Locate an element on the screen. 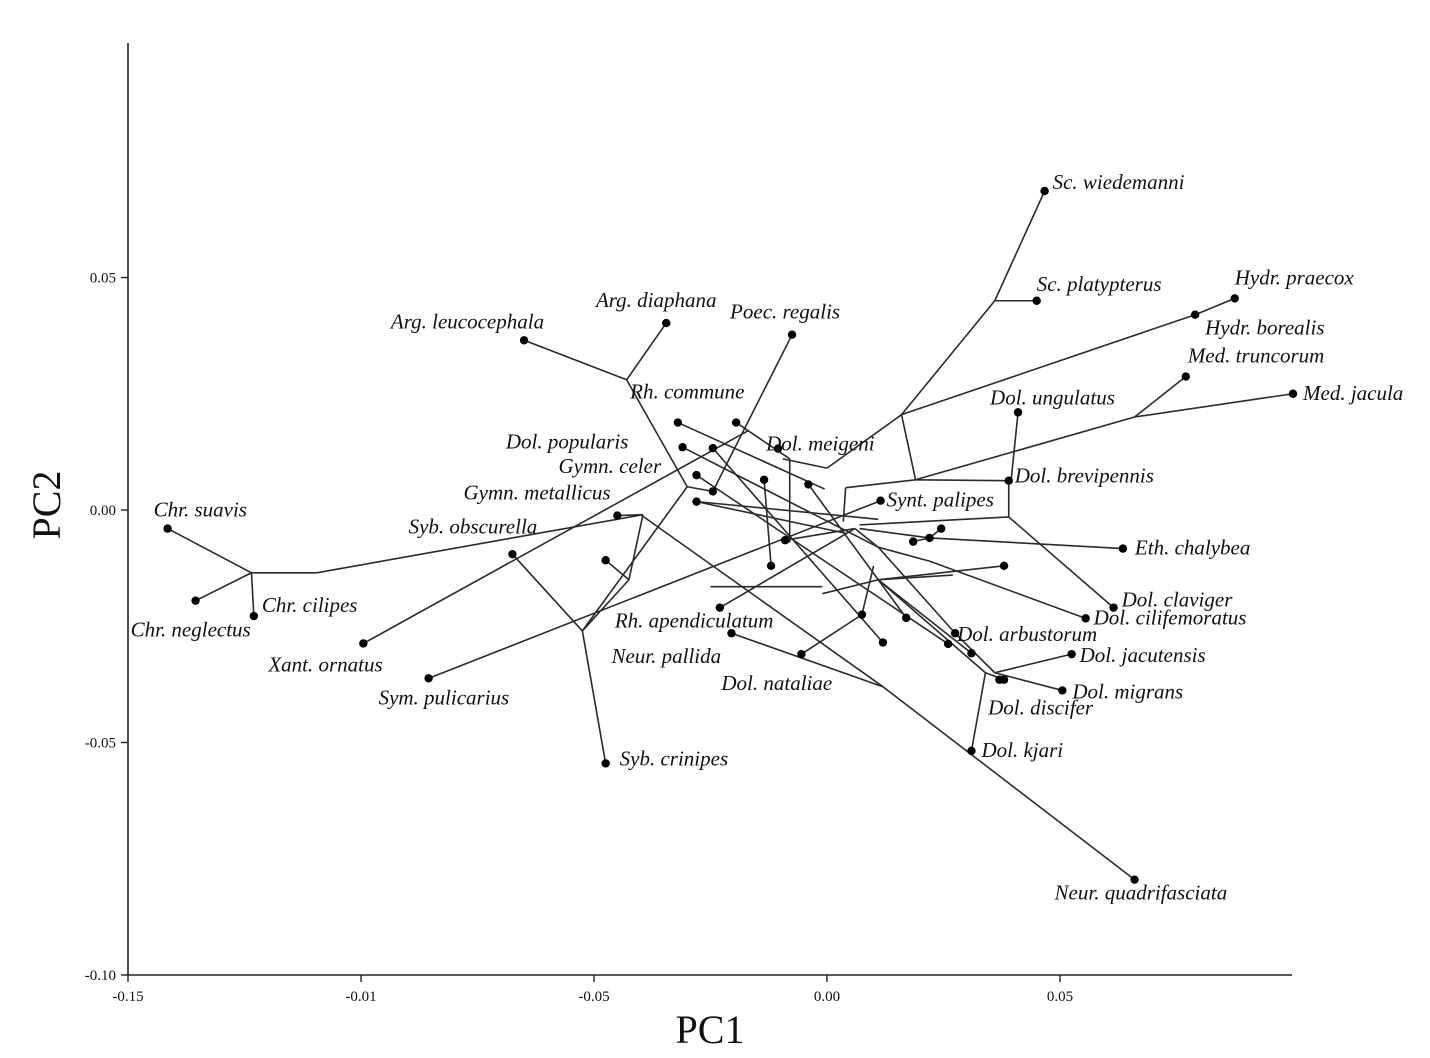 The width and height of the screenshot is (1430, 1058). y-tick-label: 0.05 is located at coordinates (103, 279).